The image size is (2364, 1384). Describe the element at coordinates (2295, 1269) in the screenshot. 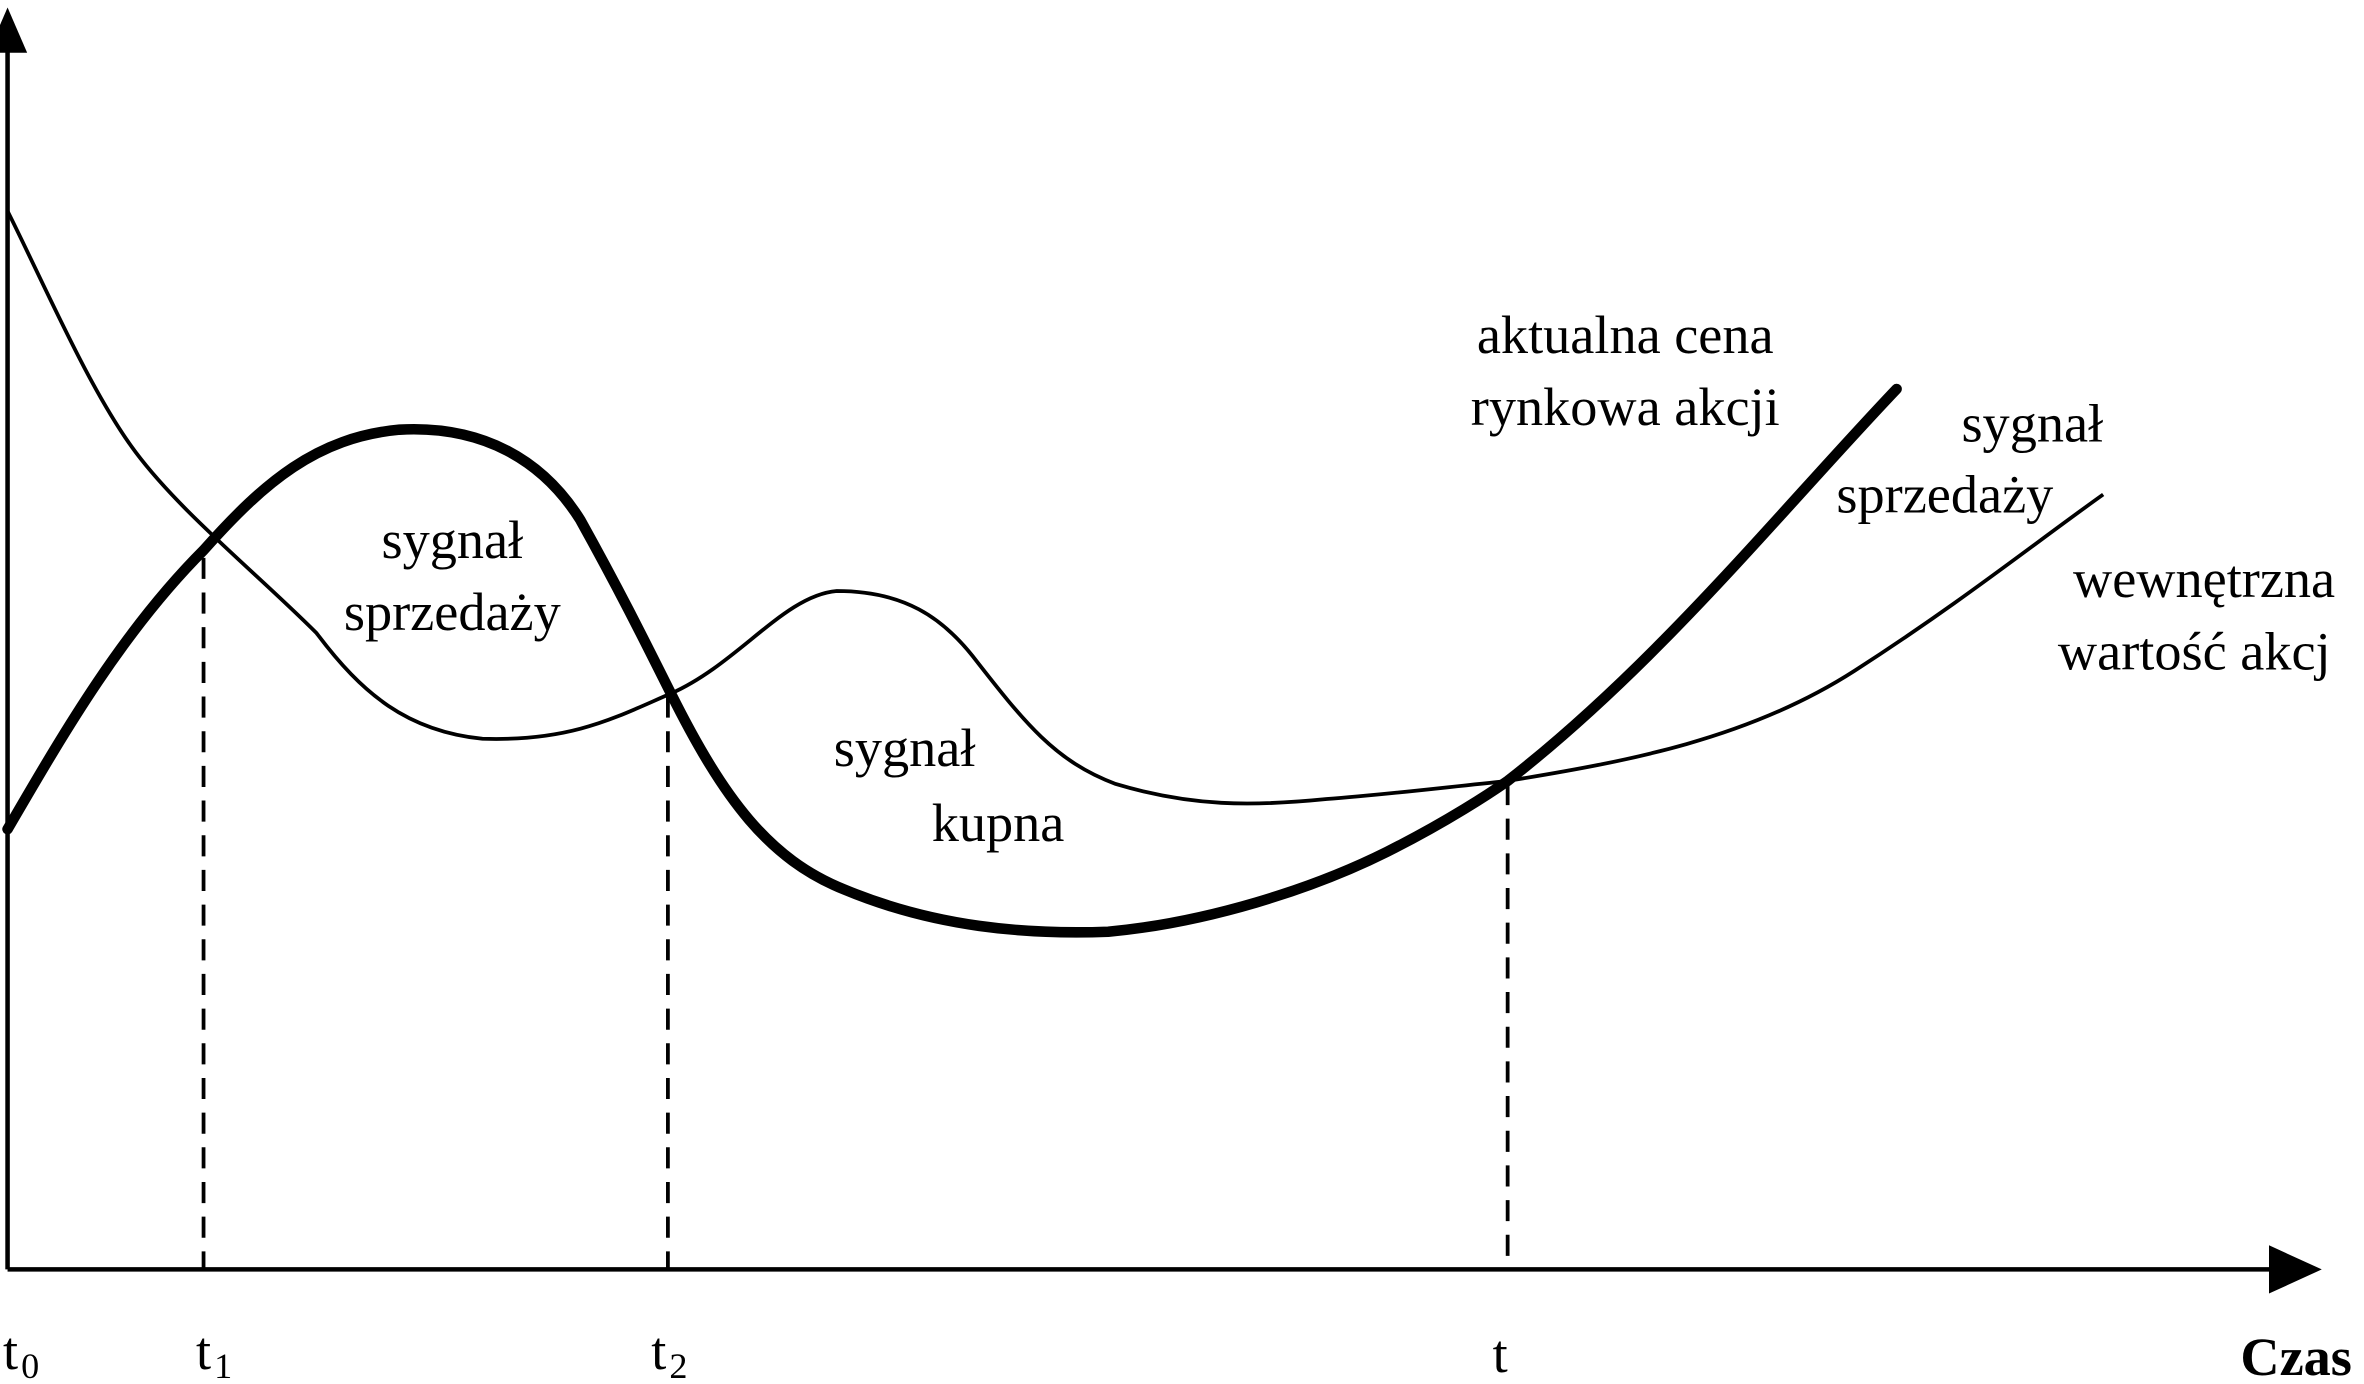

I see `x-arrow` at that location.